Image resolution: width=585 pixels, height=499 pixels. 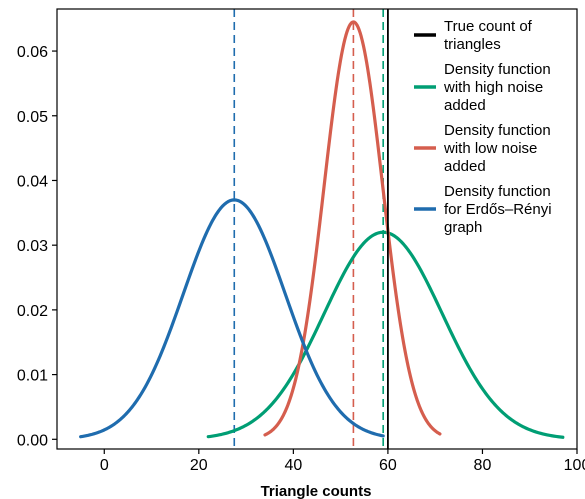 I want to click on y-tick-label-2: 0.02, so click(x=32, y=311).